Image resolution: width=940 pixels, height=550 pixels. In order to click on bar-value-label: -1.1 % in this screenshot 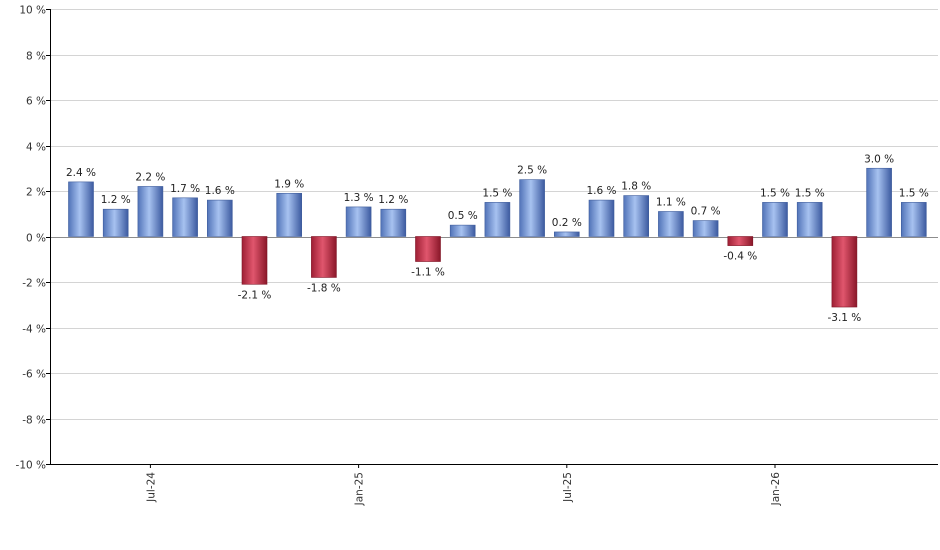, I will do `click(428, 273)`.